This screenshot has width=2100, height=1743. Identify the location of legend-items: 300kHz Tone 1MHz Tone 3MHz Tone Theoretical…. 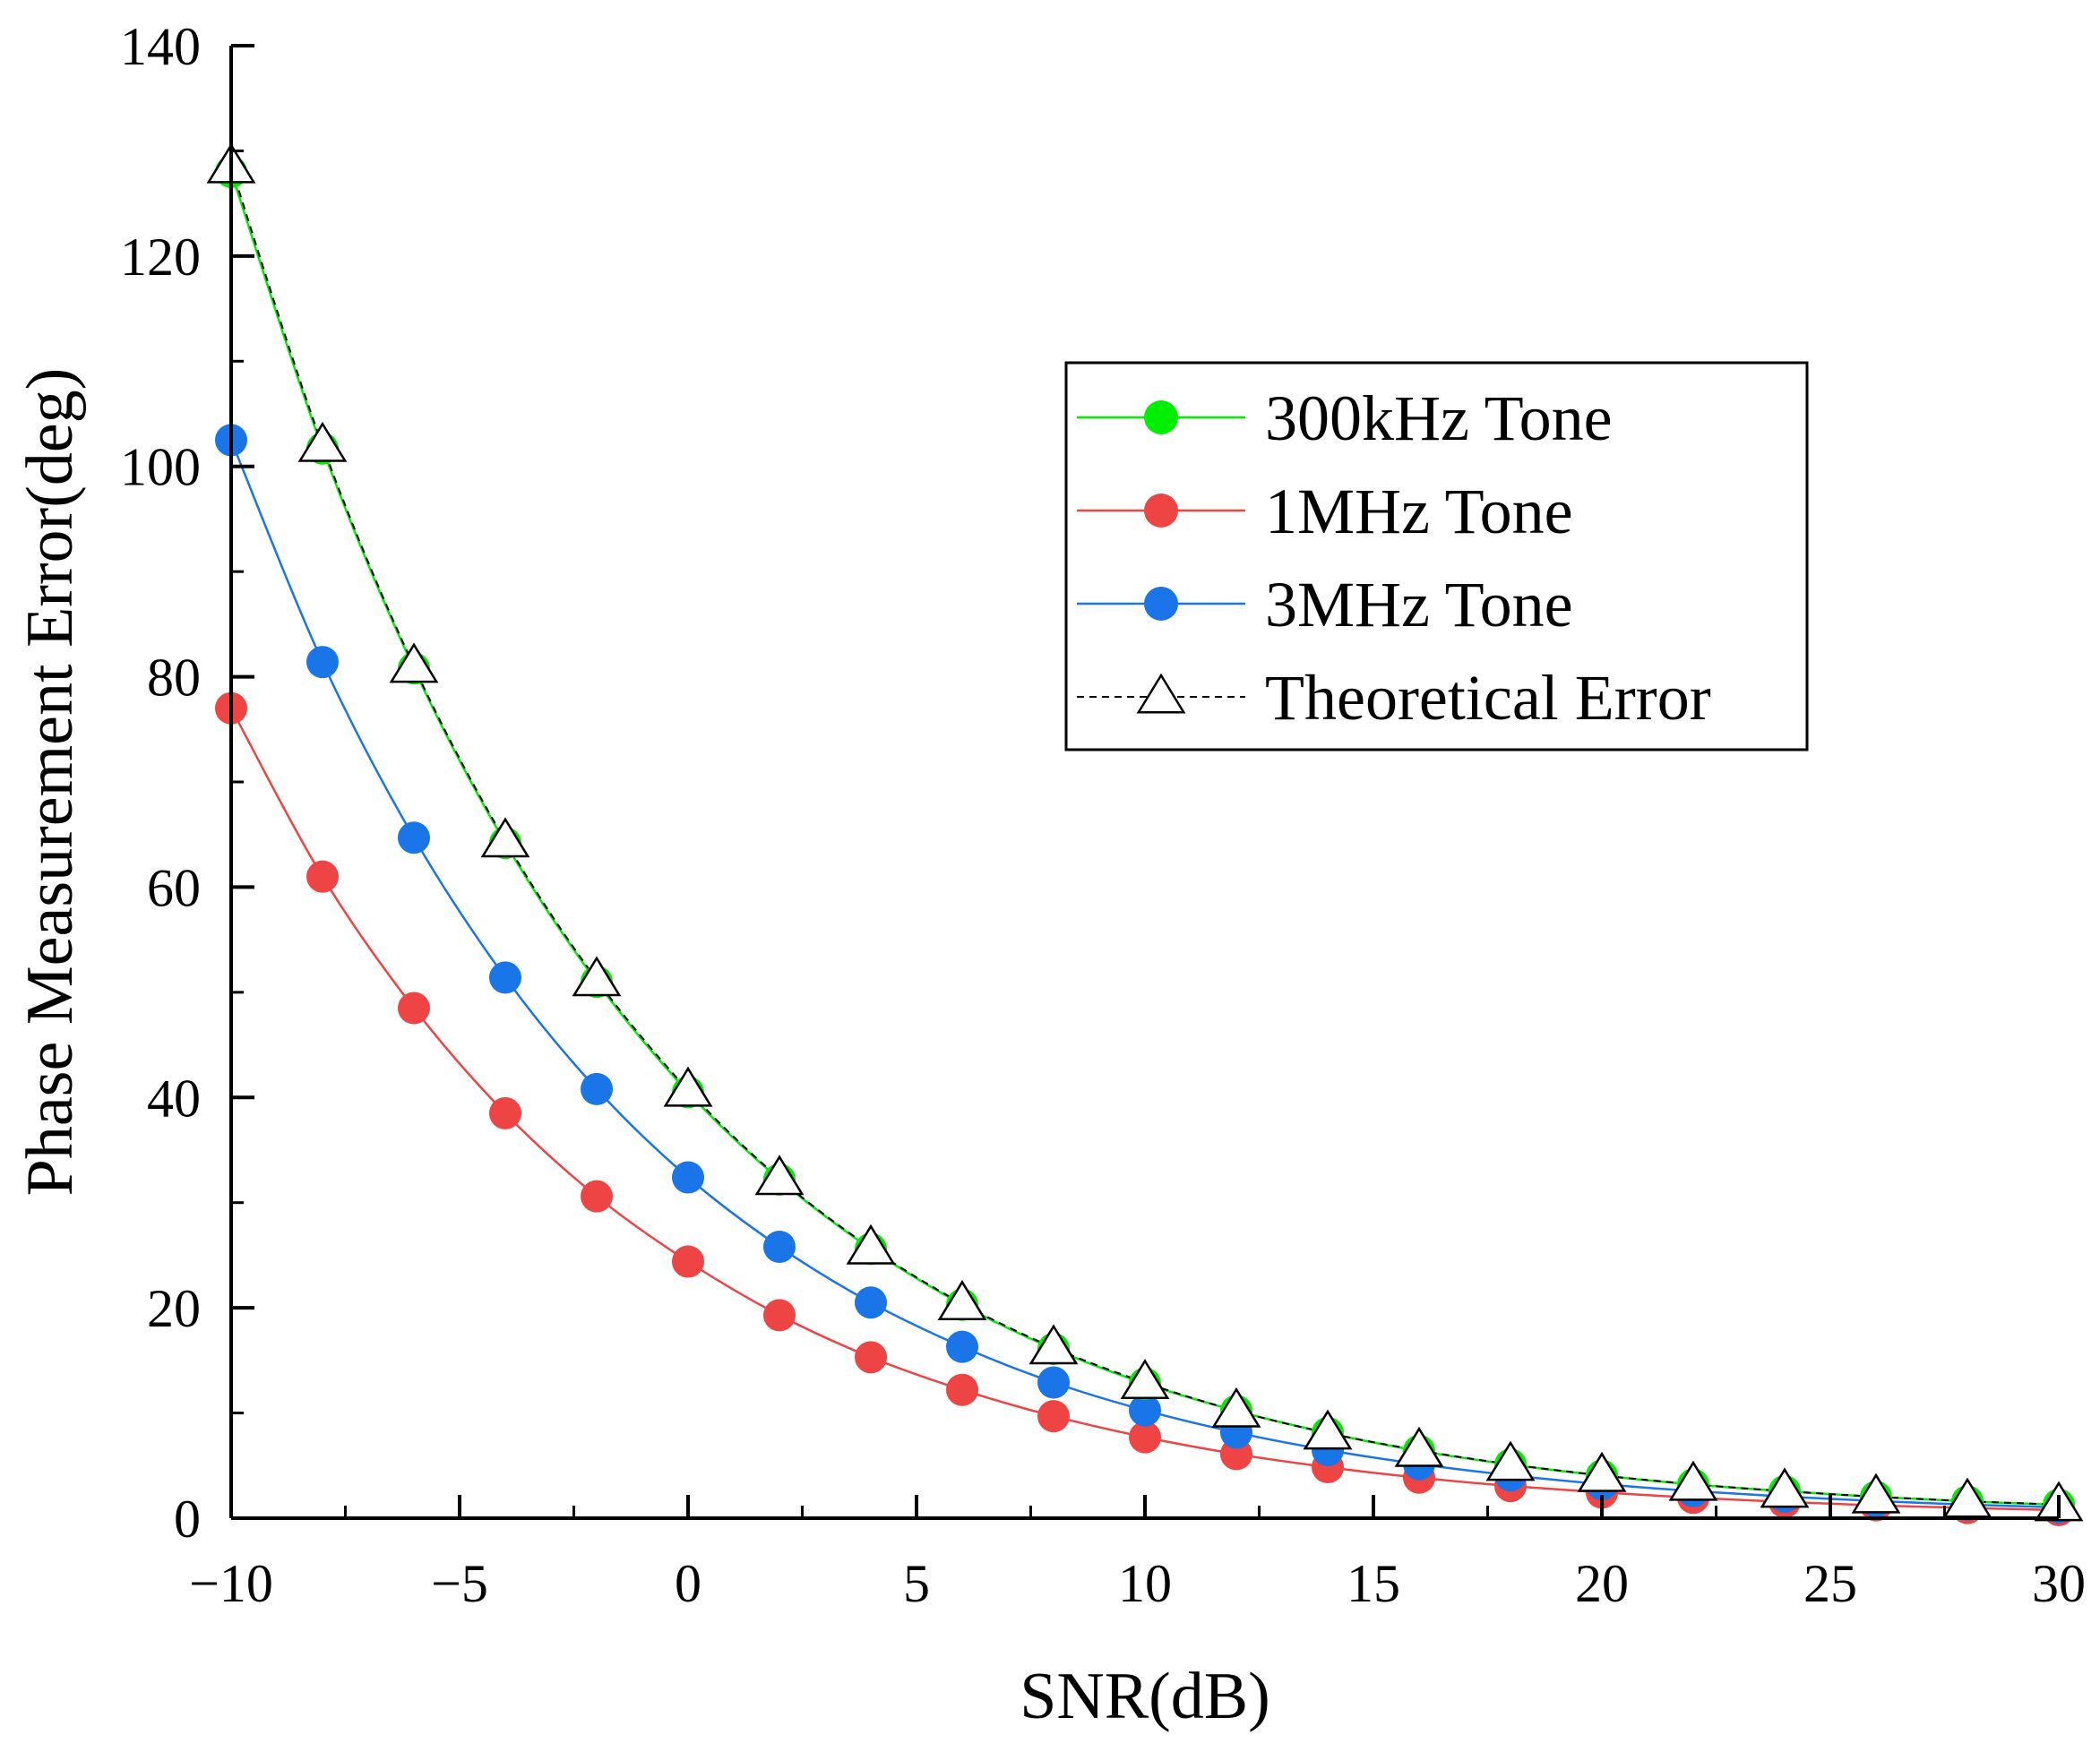
(1394, 558).